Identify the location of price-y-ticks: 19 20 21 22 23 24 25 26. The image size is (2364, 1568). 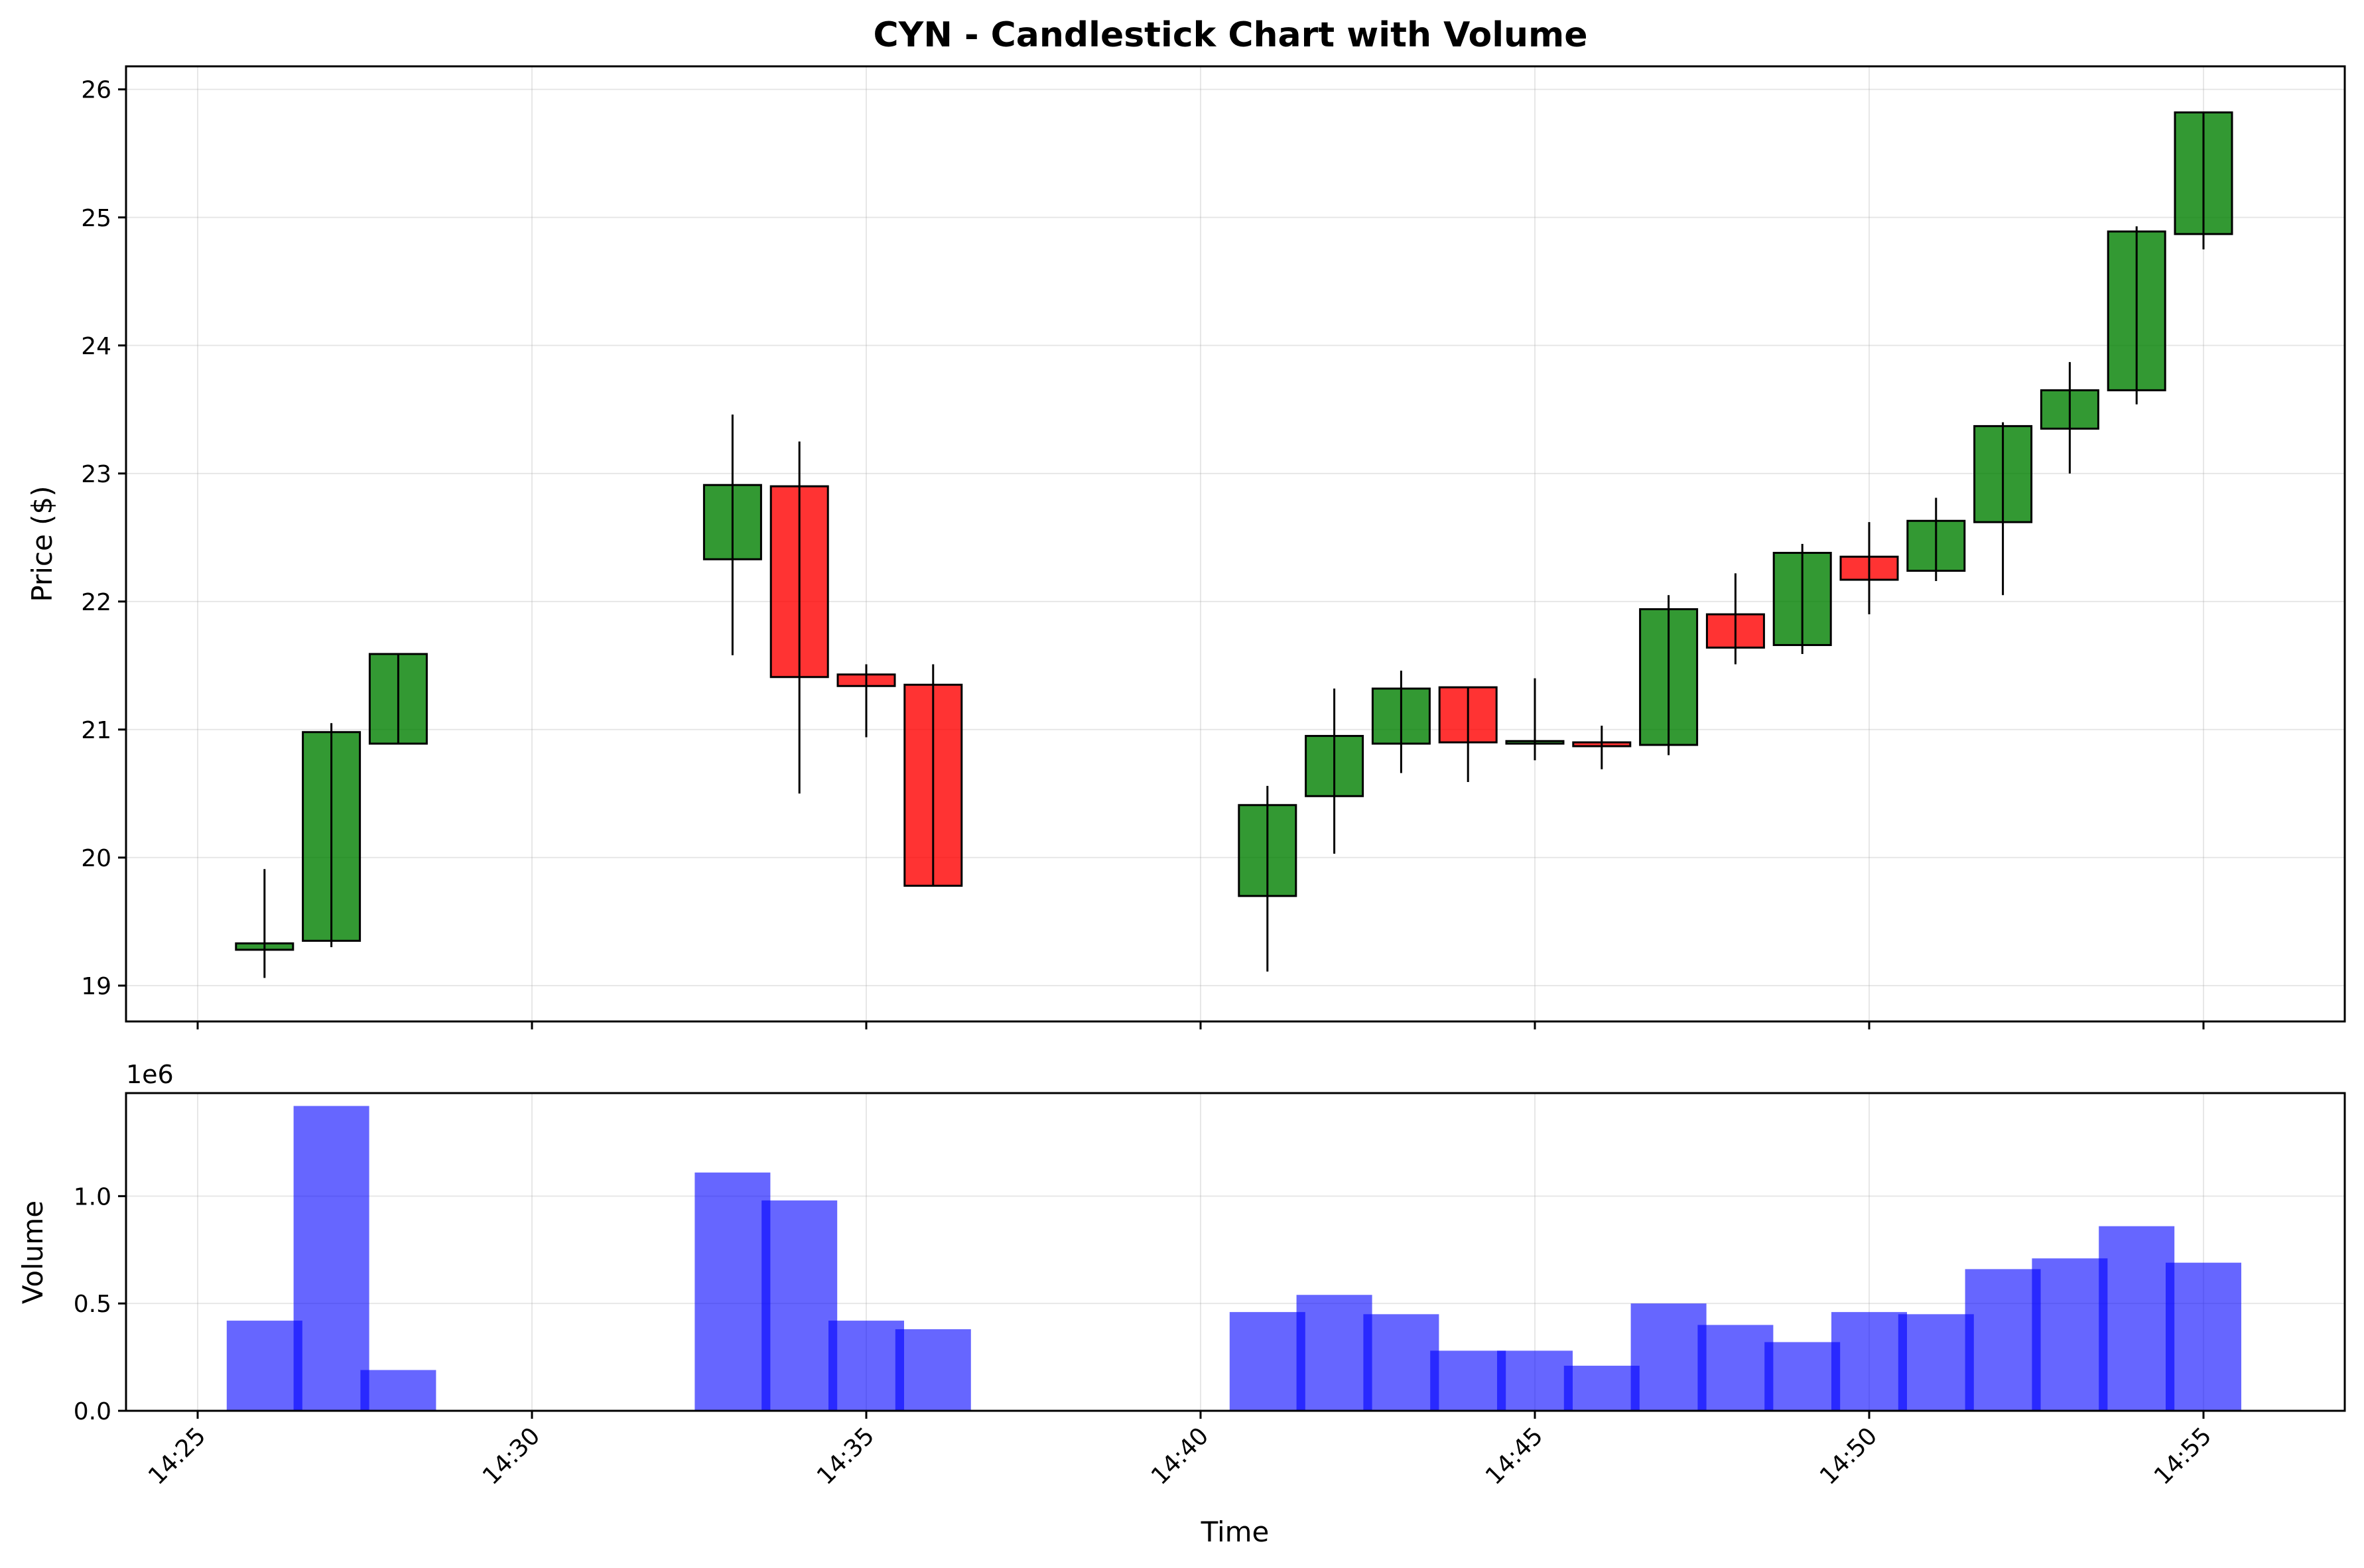
(103, 539).